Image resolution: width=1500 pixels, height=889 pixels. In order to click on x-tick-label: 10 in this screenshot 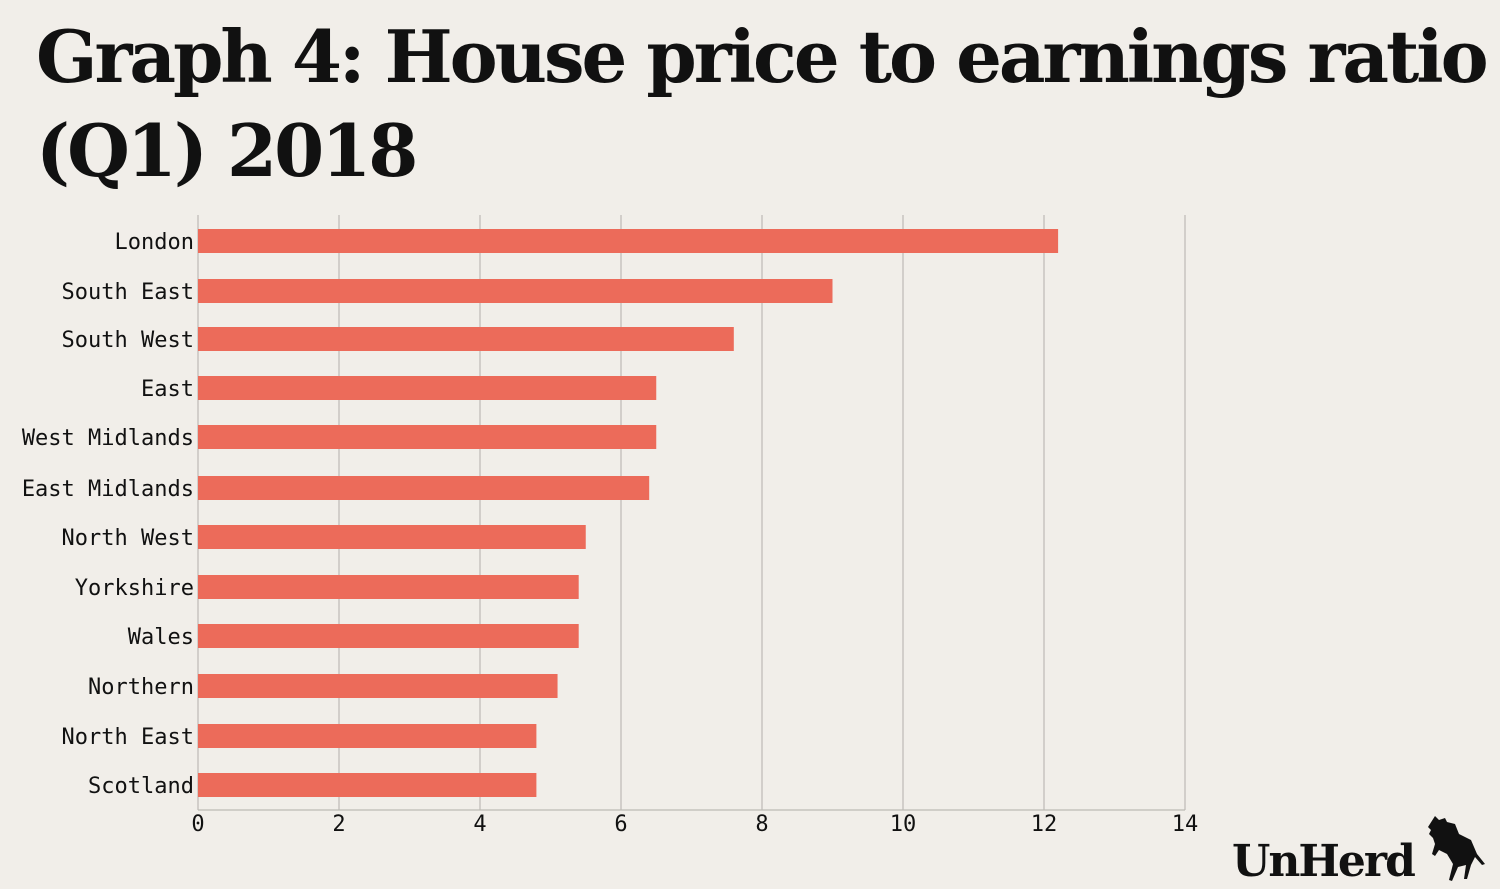, I will do `click(903, 824)`.